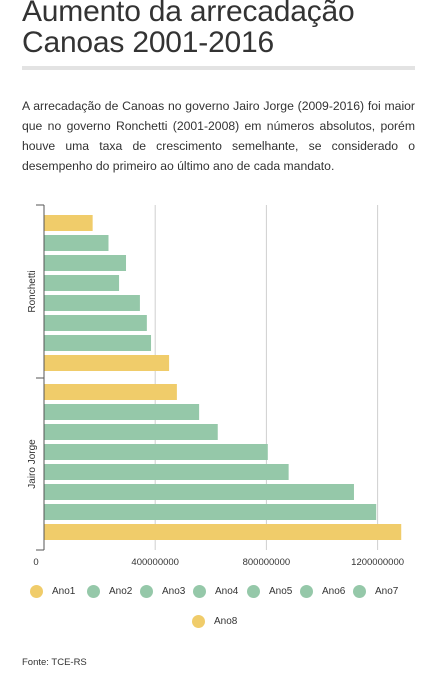 This screenshot has height=679, width=437. I want to click on x-tick-label: 400000000, so click(155, 562).